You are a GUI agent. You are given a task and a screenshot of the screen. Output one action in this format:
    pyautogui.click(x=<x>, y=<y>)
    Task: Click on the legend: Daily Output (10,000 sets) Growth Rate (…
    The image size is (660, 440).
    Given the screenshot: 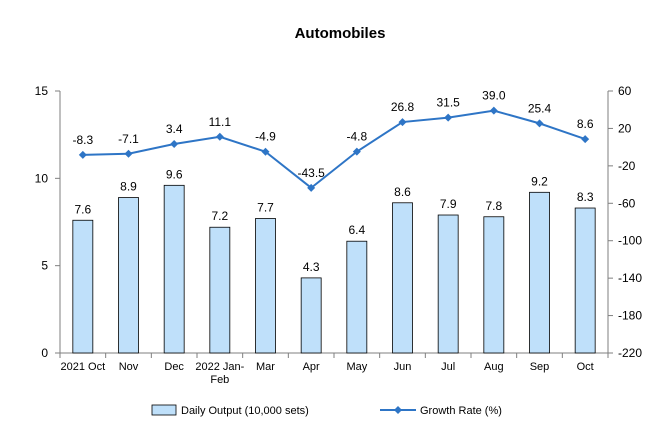 What is the action you would take?
    pyautogui.click(x=326, y=410)
    